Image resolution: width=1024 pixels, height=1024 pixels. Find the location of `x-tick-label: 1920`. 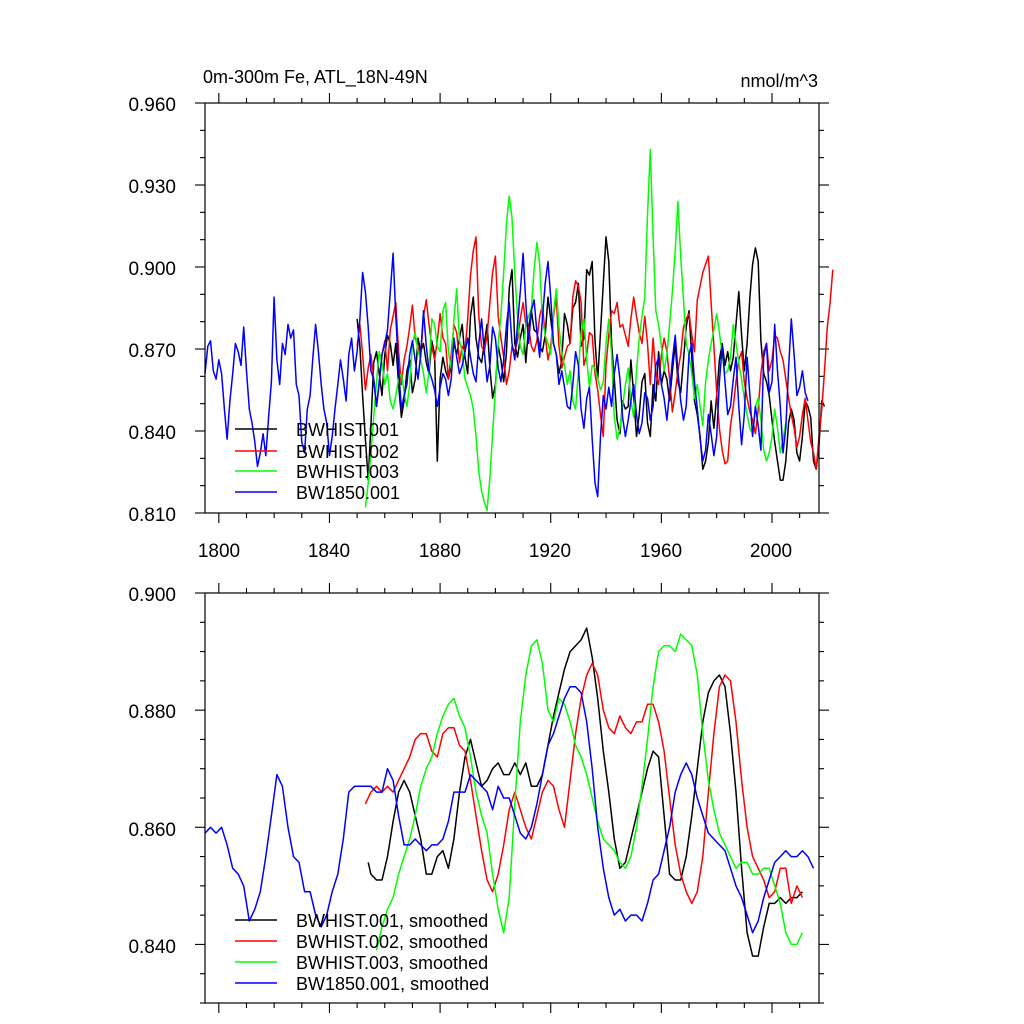

x-tick-label: 1920 is located at coordinates (550, 551).